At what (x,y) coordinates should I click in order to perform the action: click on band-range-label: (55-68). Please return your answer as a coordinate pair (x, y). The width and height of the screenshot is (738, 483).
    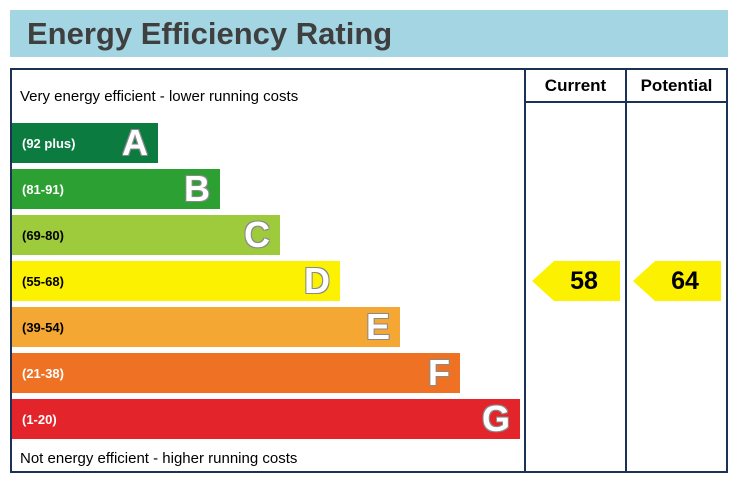
    Looking at the image, I should click on (43, 281).